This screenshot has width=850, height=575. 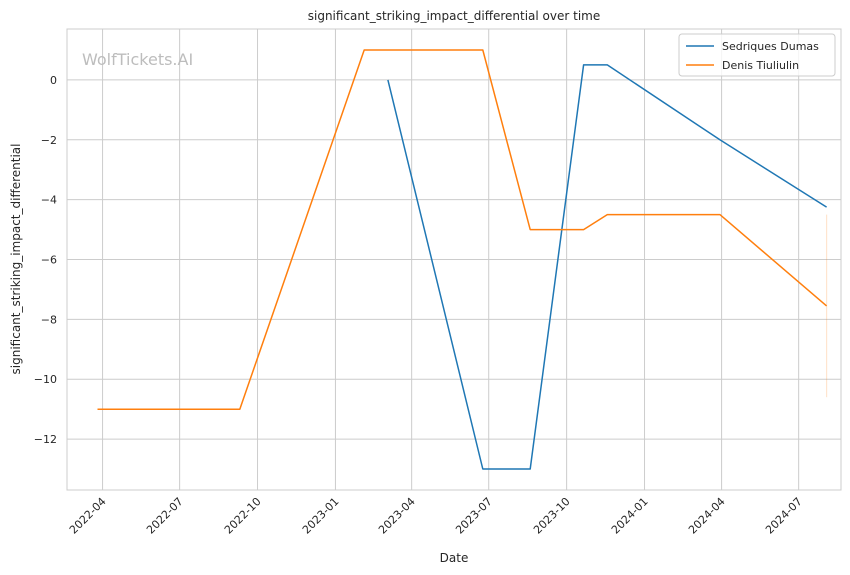 What do you see at coordinates (49, 200) in the screenshot?
I see `y-tick-label: −4` at bounding box center [49, 200].